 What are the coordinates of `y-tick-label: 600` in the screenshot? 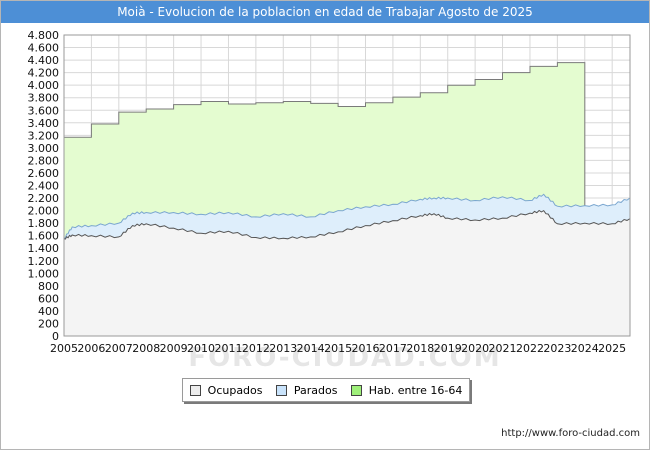 It's located at (48, 298).